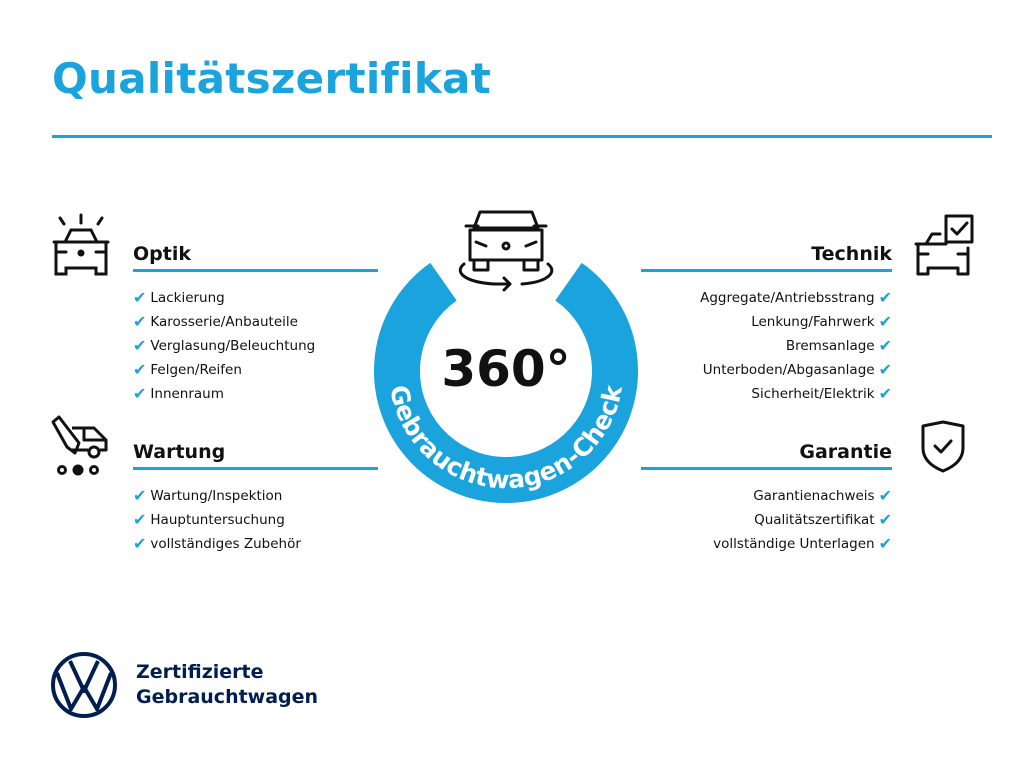  I want to click on list-item: Garantienachweis ✔, so click(766, 496).